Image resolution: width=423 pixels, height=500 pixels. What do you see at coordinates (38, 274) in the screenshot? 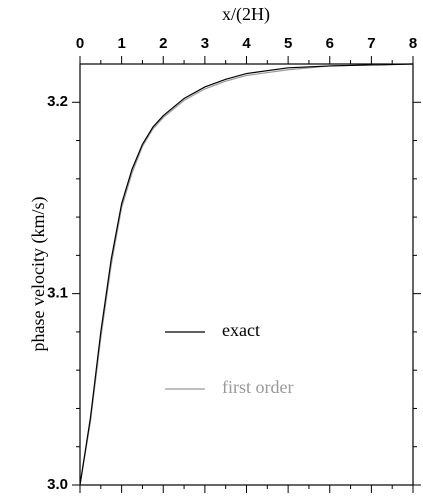
I see `y-axis-label: phase velocity (km/s)` at bounding box center [38, 274].